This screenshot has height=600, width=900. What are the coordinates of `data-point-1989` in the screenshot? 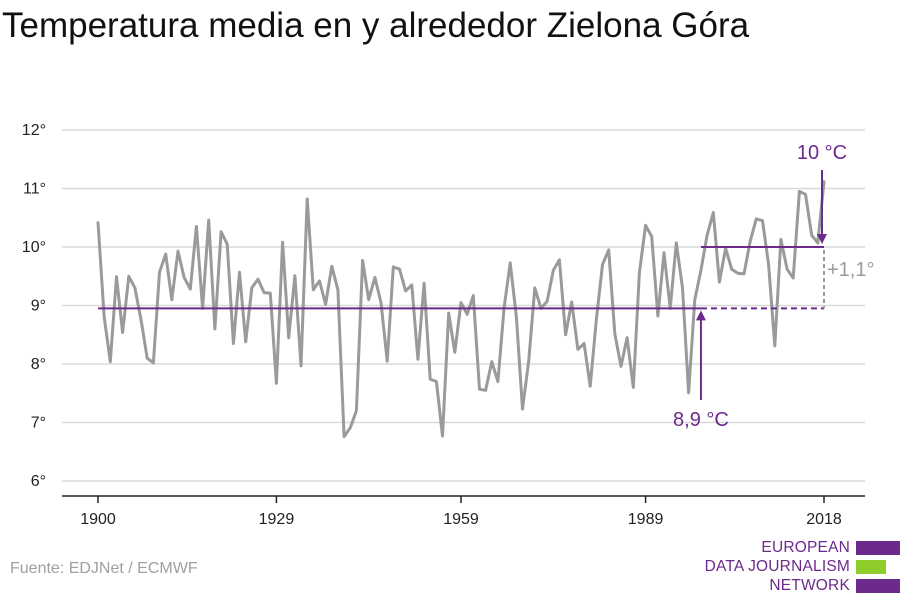 It's located at (645, 225).